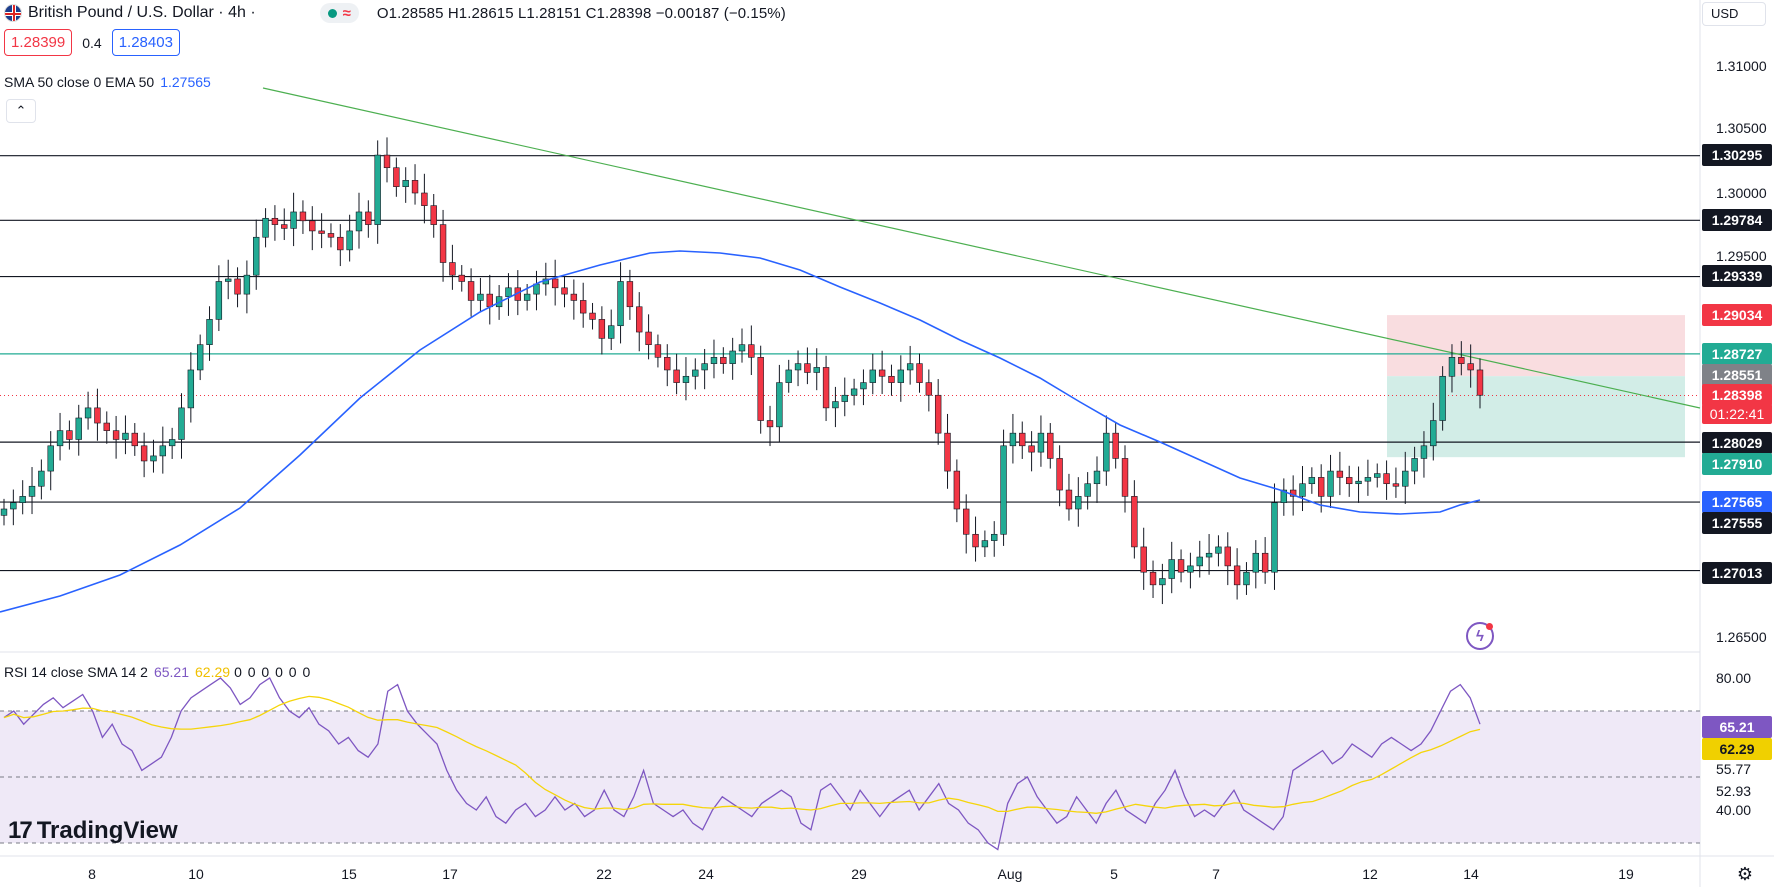 This screenshot has height=887, width=1774. I want to click on ma-indicator-legend: SMA 50 close 0 EMA 50 1.27565, so click(107, 82).